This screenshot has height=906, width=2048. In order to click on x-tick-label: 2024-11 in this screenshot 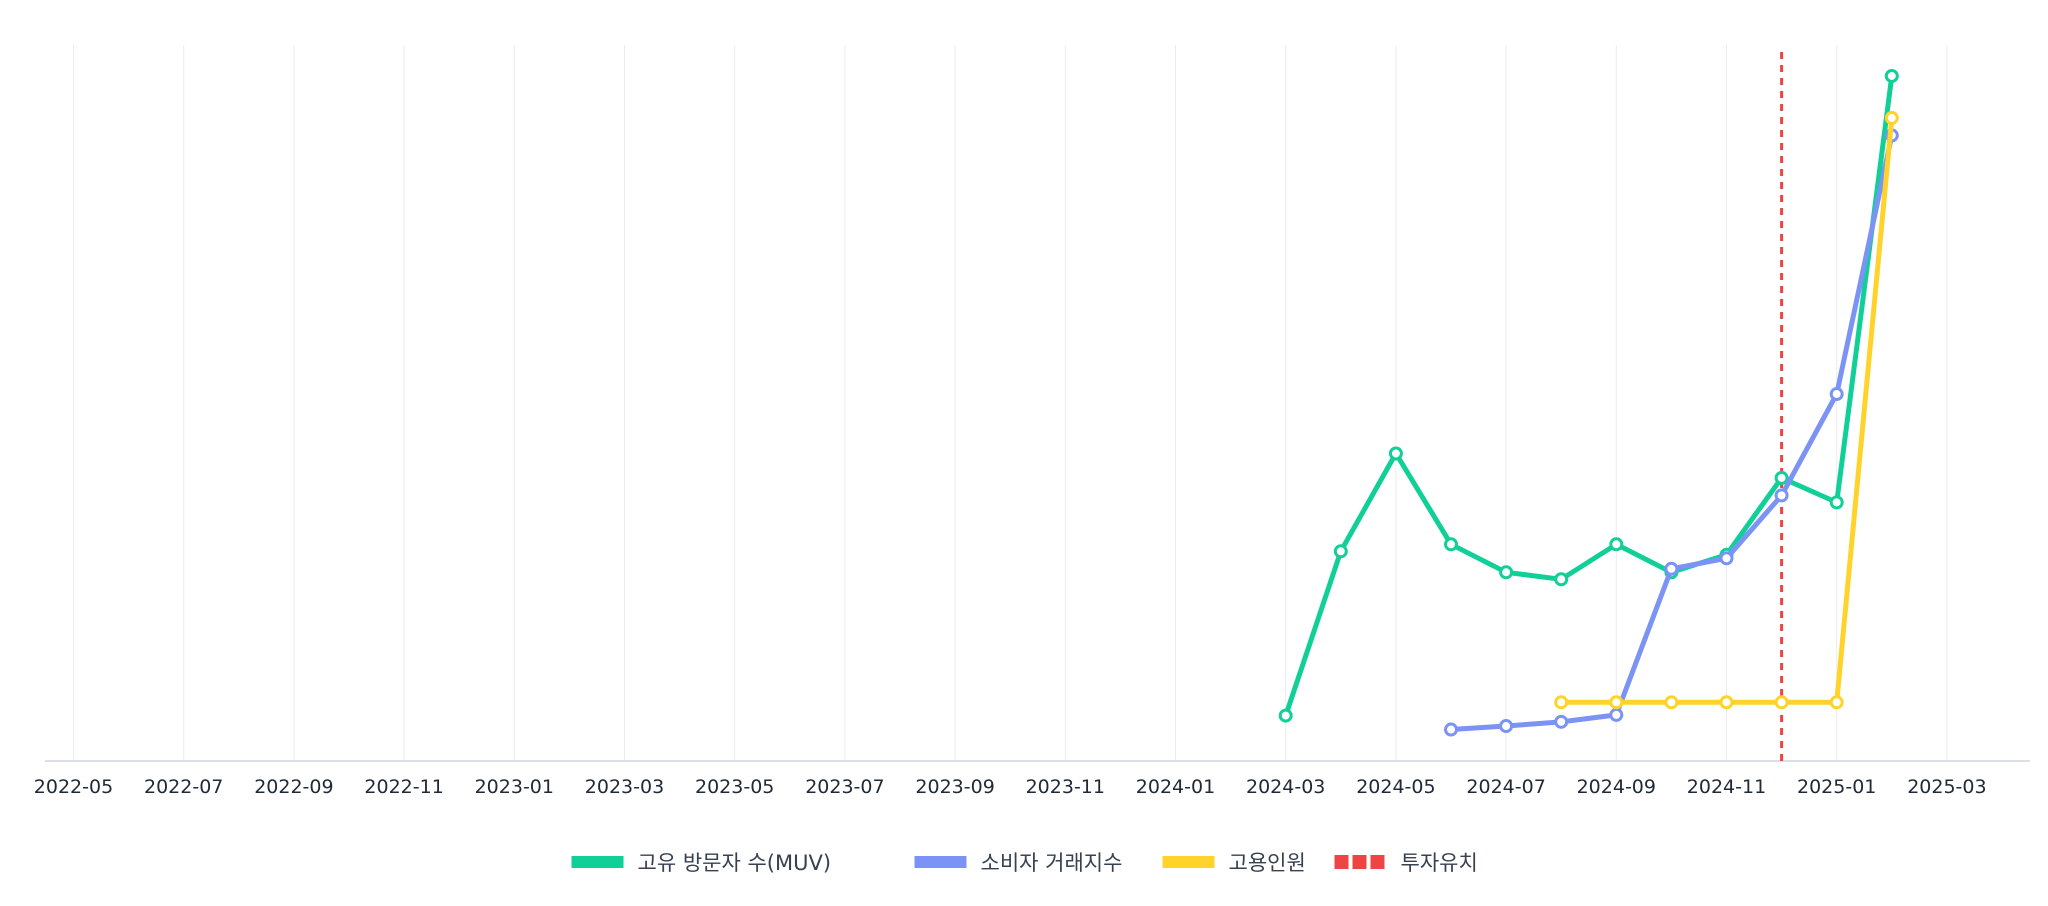, I will do `click(1726, 787)`.